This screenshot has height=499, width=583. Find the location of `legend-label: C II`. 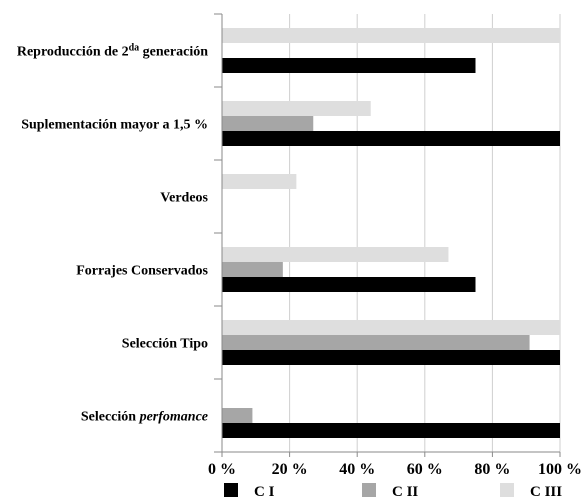

legend-label: C II is located at coordinates (405, 491).